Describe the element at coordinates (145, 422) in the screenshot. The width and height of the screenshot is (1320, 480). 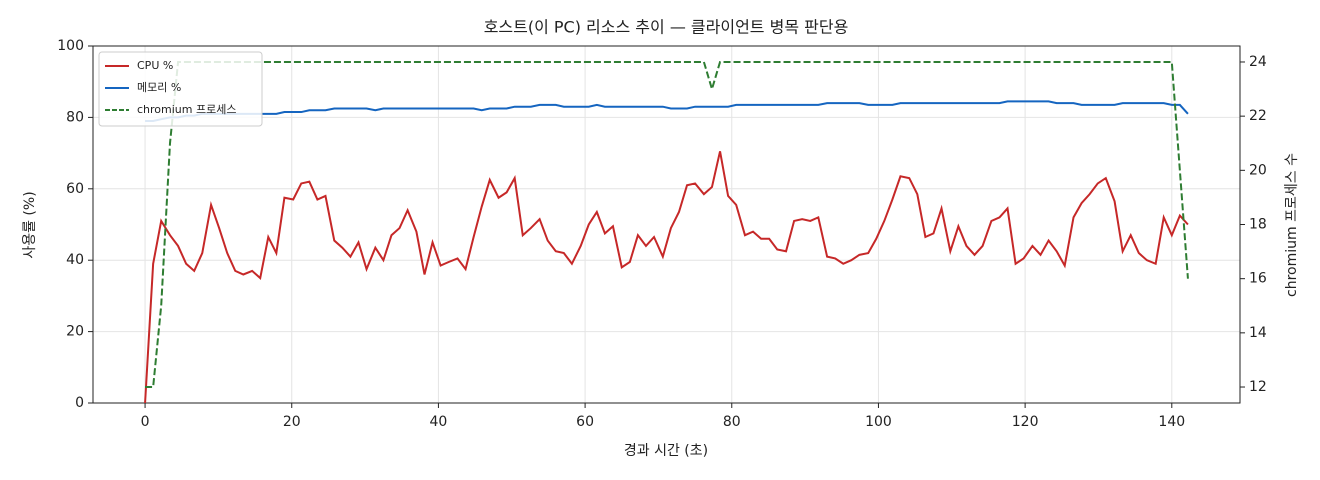
I see `x-tick-label: 0` at that location.